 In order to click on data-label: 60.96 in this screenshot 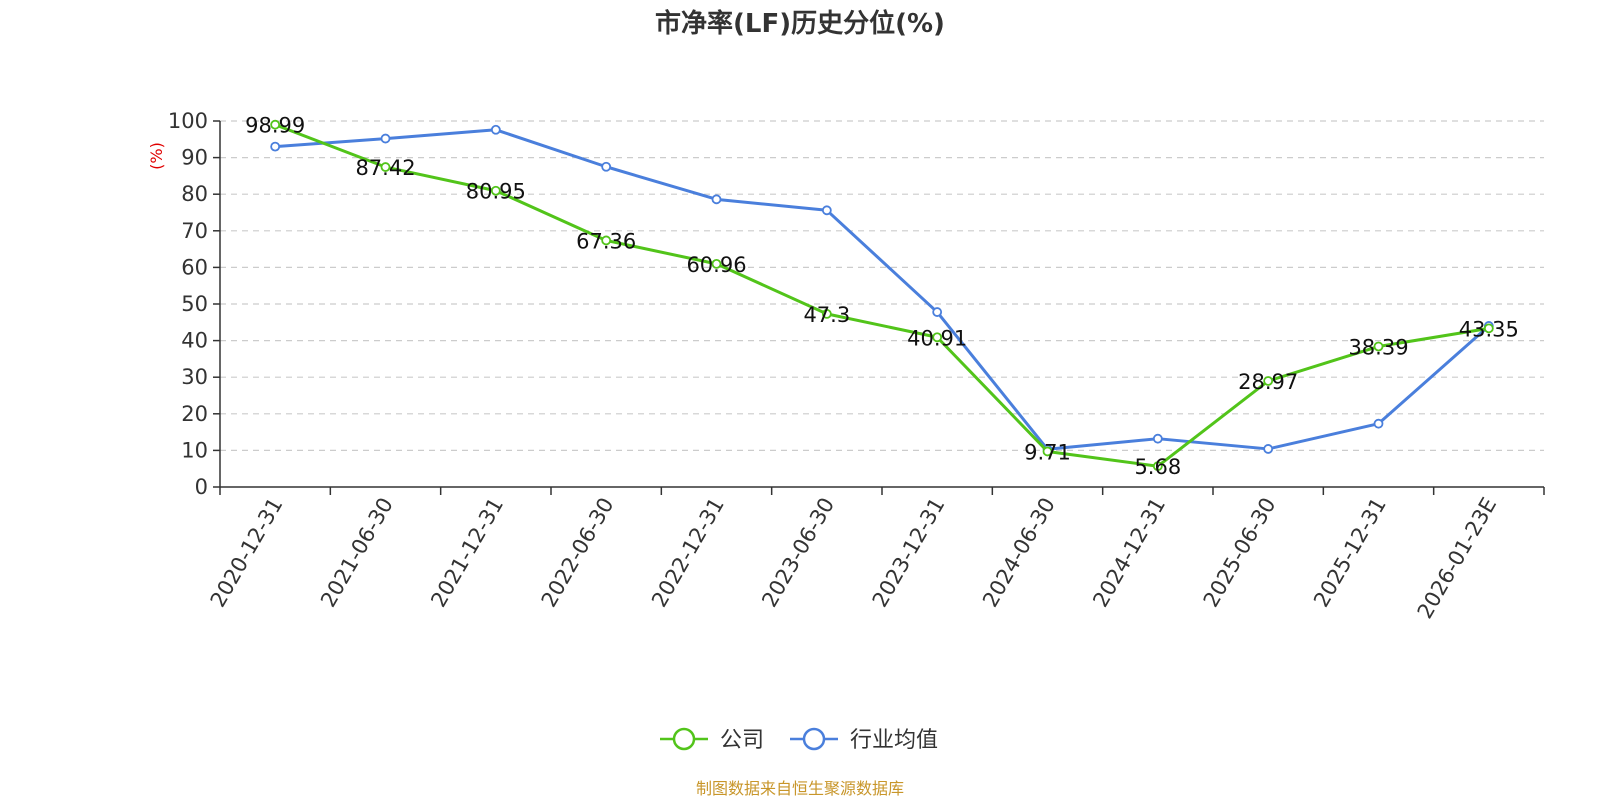, I will do `click(716, 265)`.